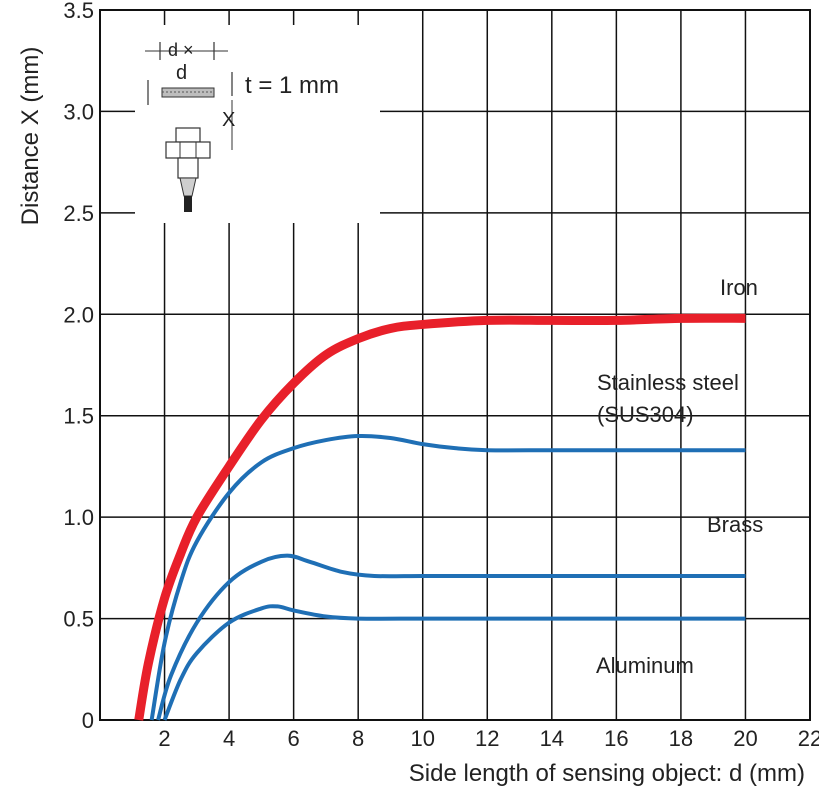 The width and height of the screenshot is (819, 796). I want to click on inset-background, so click(257, 124).